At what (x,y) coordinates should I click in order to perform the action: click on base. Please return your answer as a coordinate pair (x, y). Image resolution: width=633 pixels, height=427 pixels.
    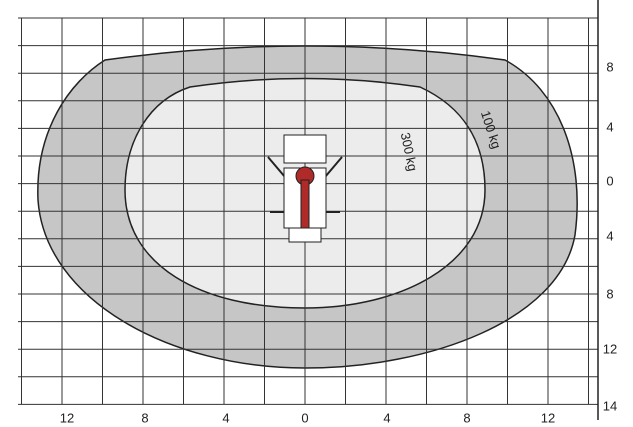
    Looking at the image, I should click on (305, 235).